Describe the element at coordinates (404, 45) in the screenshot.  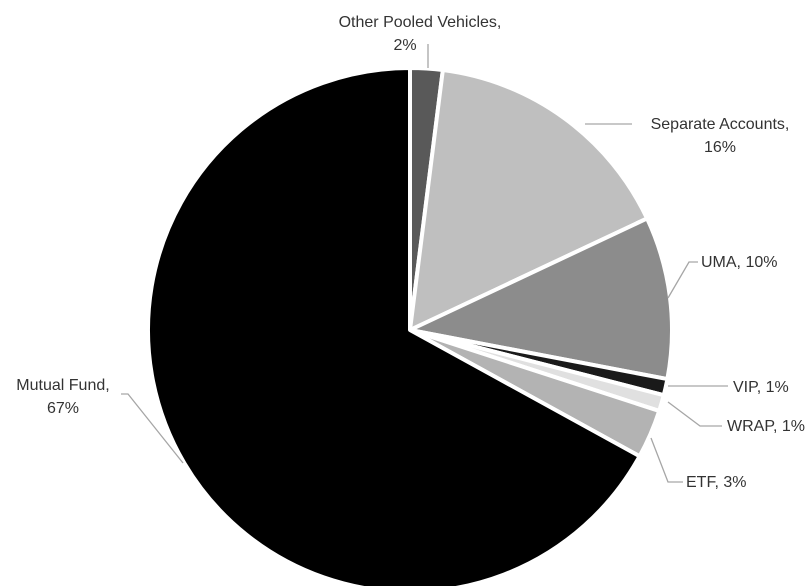
I see `label-other-pooled-vehicles-line2: 2%` at that location.